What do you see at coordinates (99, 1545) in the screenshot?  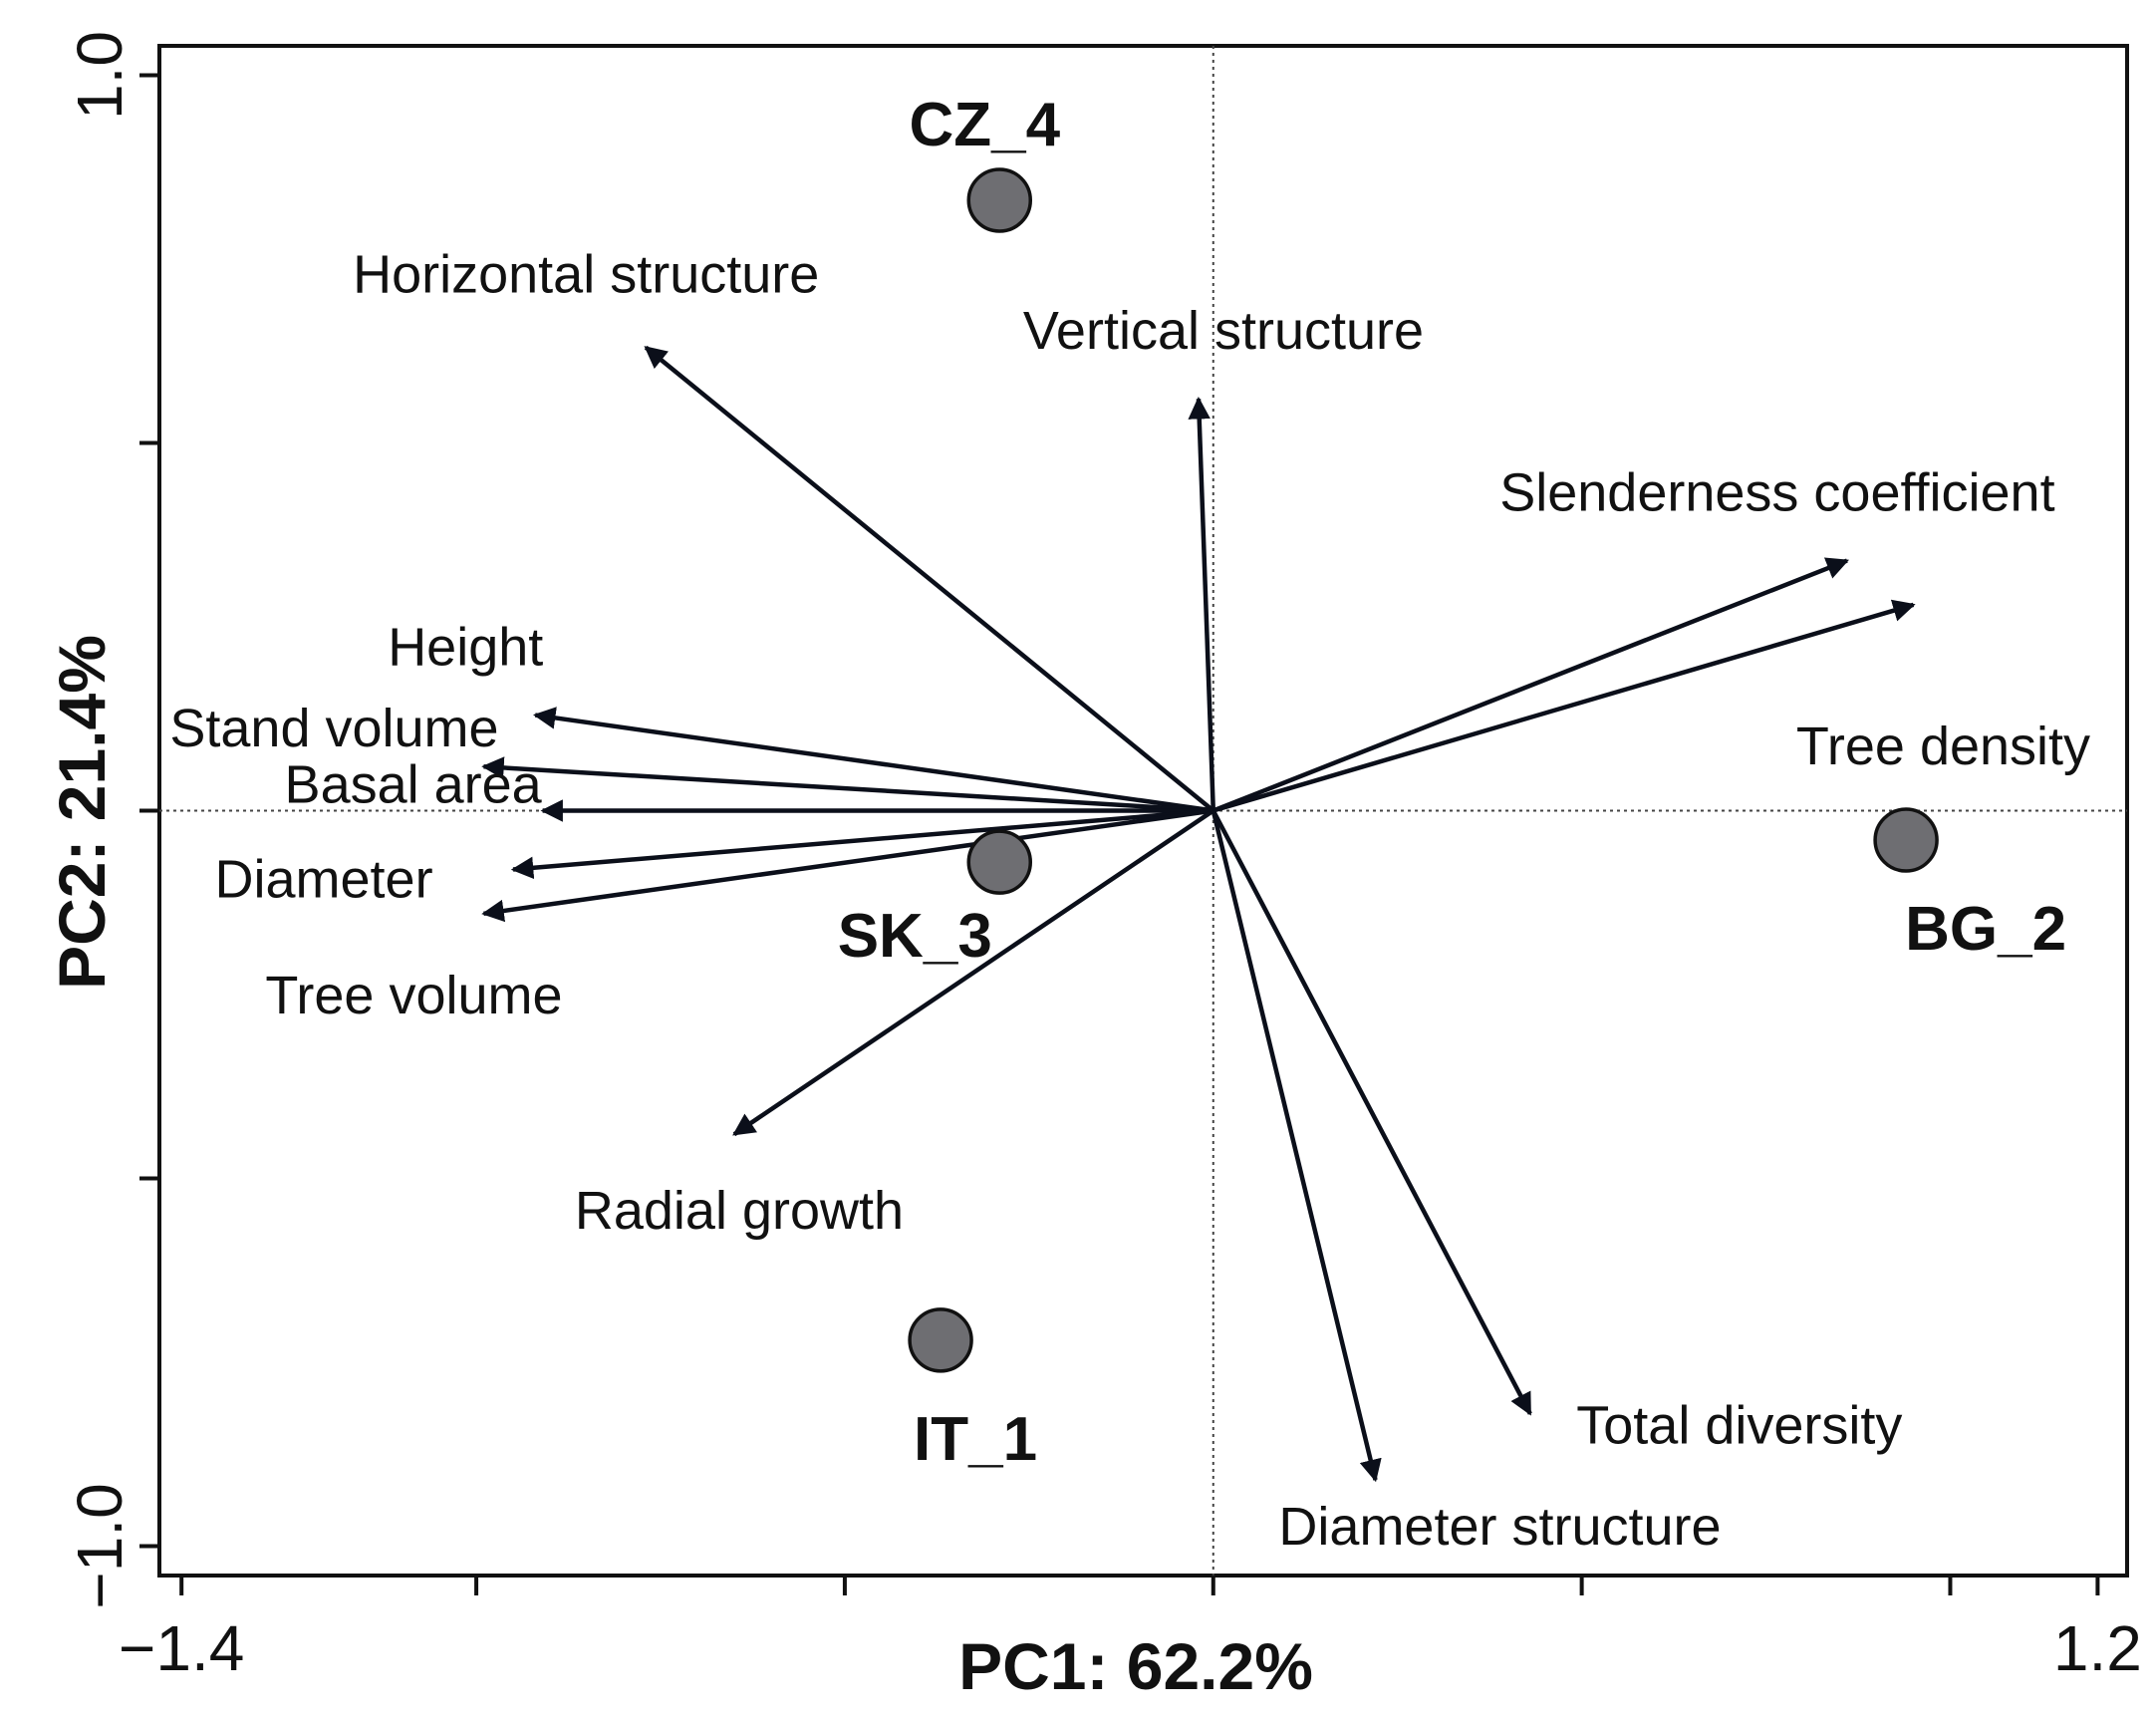 I see `y-tick-label: −1.0` at bounding box center [99, 1545].